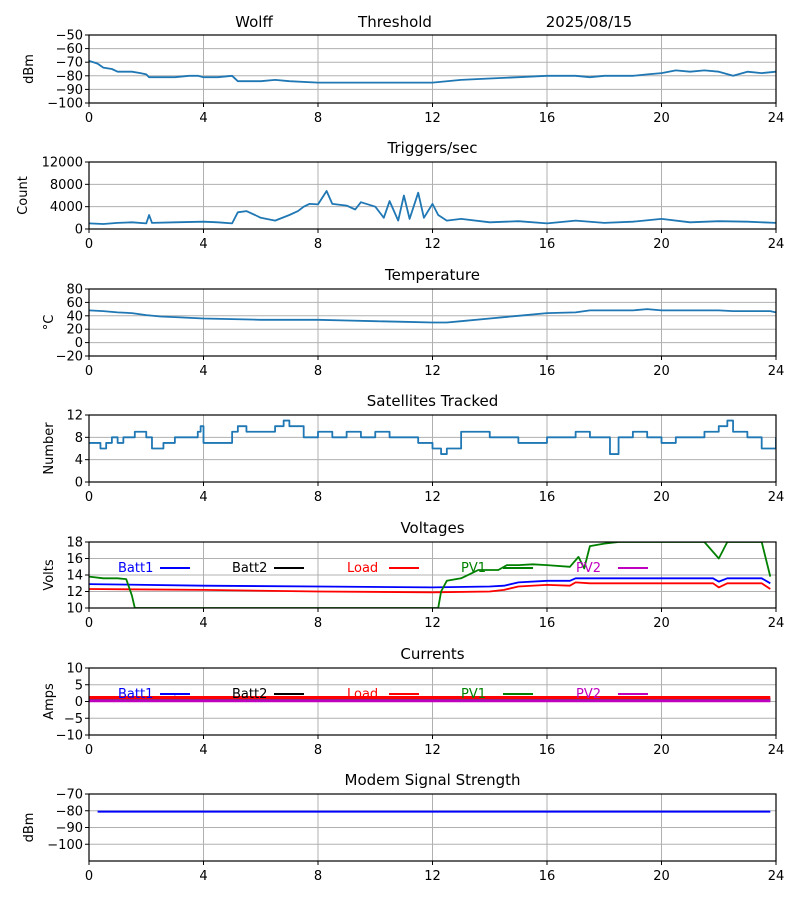 This screenshot has height=900, width=800. What do you see at coordinates (74, 316) in the screenshot?
I see `y-tick-label: 40` at bounding box center [74, 316].